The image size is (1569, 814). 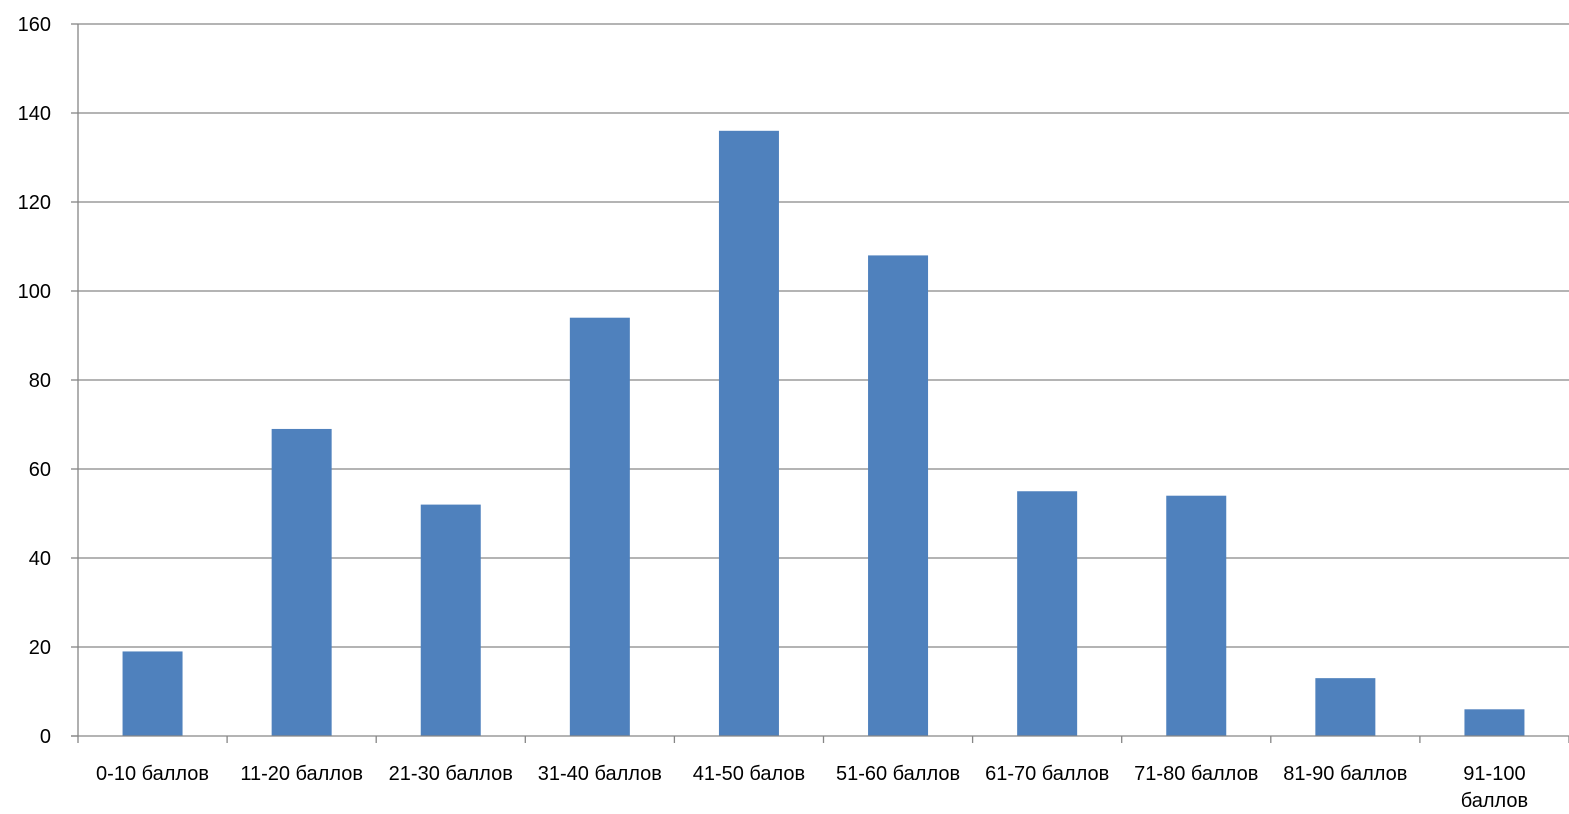 What do you see at coordinates (40, 559) in the screenshot?
I see `y-tick-label: 40` at bounding box center [40, 559].